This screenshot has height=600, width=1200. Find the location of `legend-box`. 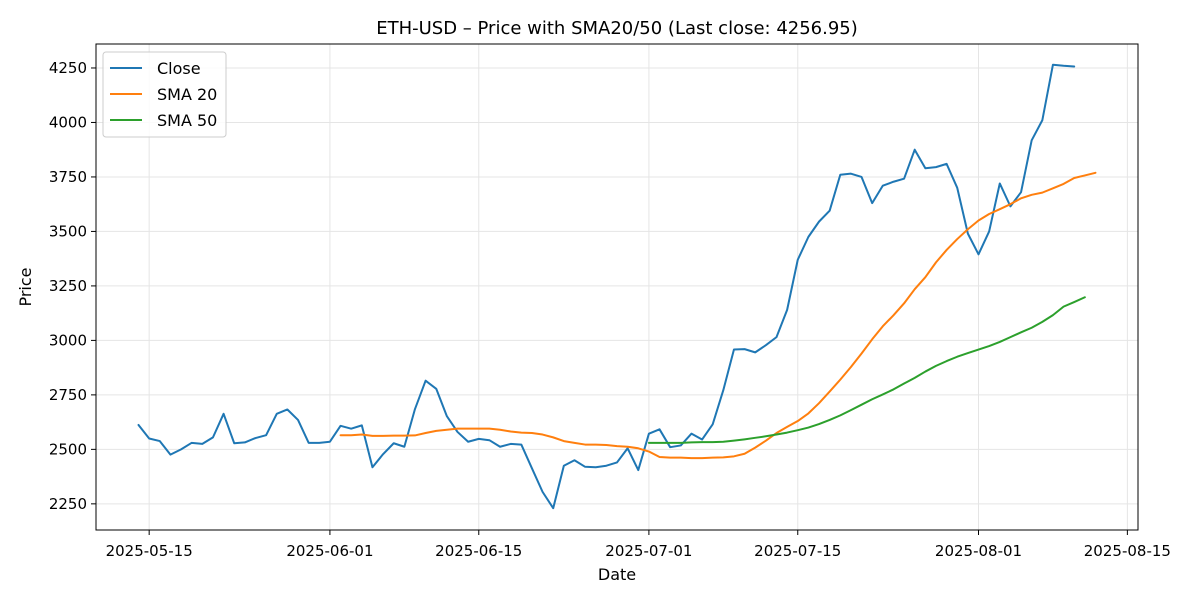

legend-box is located at coordinates (164, 94).